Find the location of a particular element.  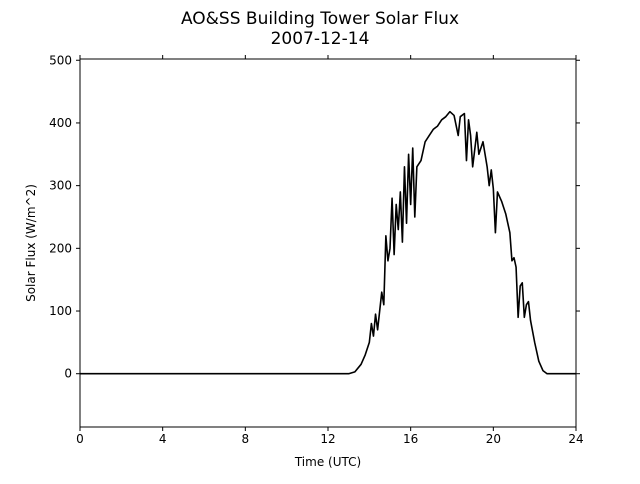

x-tick-label: 16 is located at coordinates (410, 439).